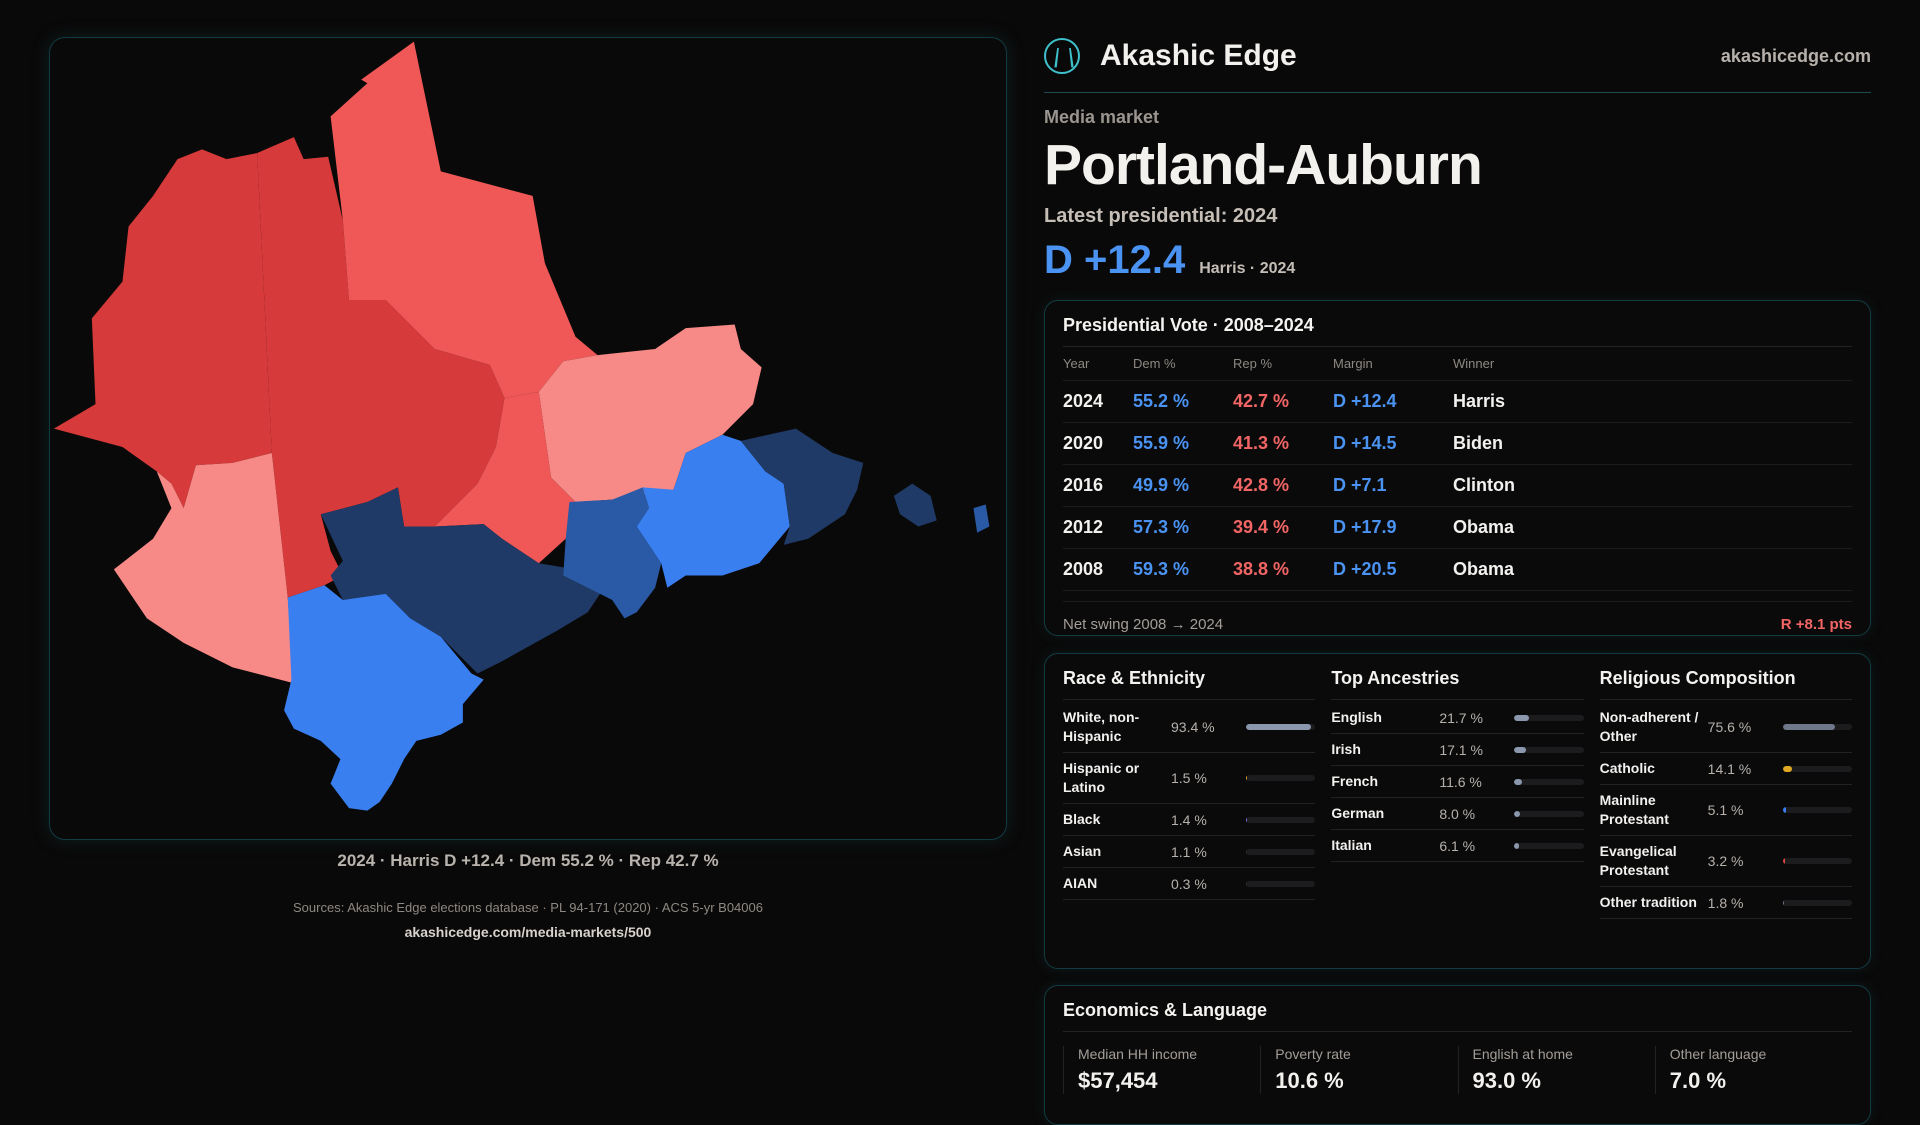 The height and width of the screenshot is (1125, 1920). I want to click on item-label: English, so click(1385, 717).